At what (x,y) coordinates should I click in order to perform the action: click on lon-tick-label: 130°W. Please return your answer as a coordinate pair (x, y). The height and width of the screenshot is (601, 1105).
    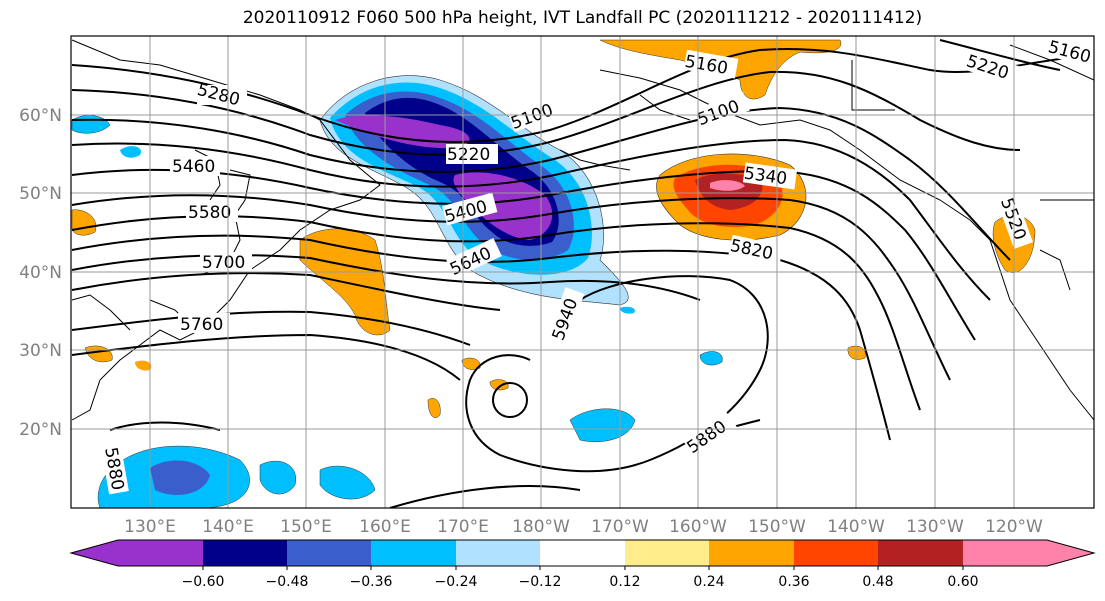
    Looking at the image, I should click on (935, 527).